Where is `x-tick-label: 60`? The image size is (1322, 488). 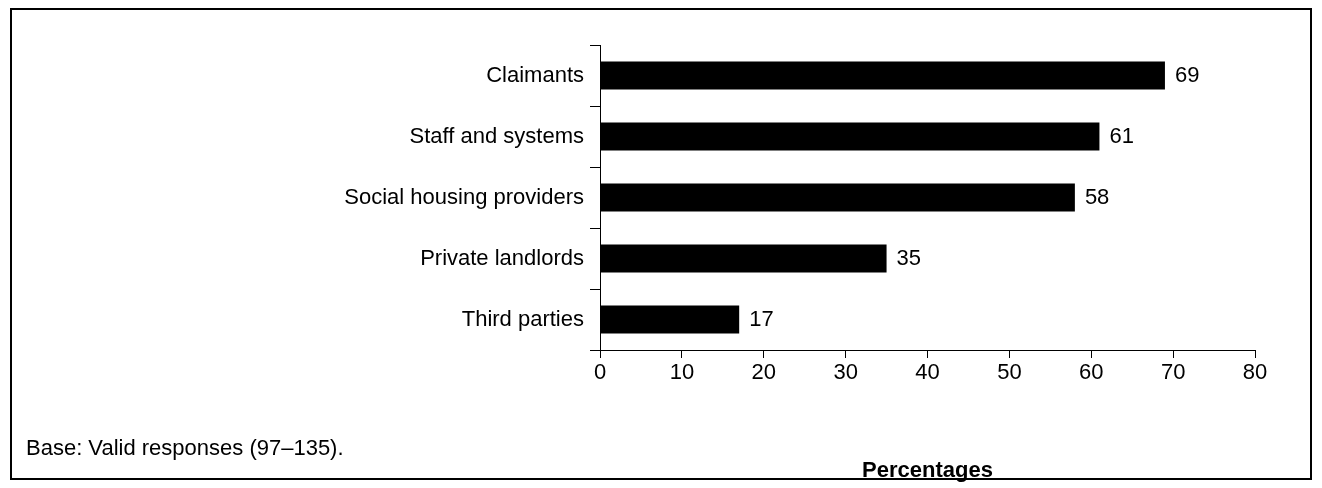 x-tick-label: 60 is located at coordinates (1091, 372).